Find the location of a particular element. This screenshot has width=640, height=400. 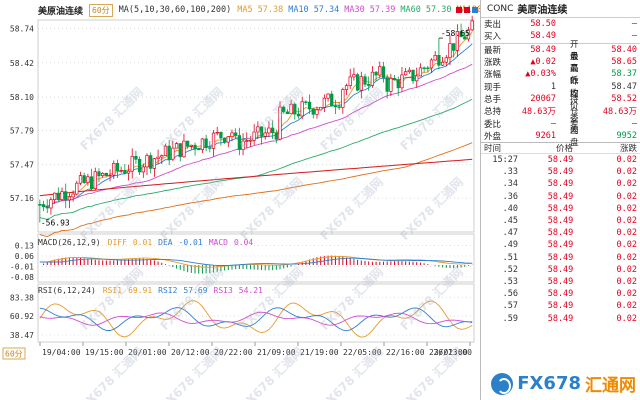

chart-window-buttons is located at coordinates (467, 10).